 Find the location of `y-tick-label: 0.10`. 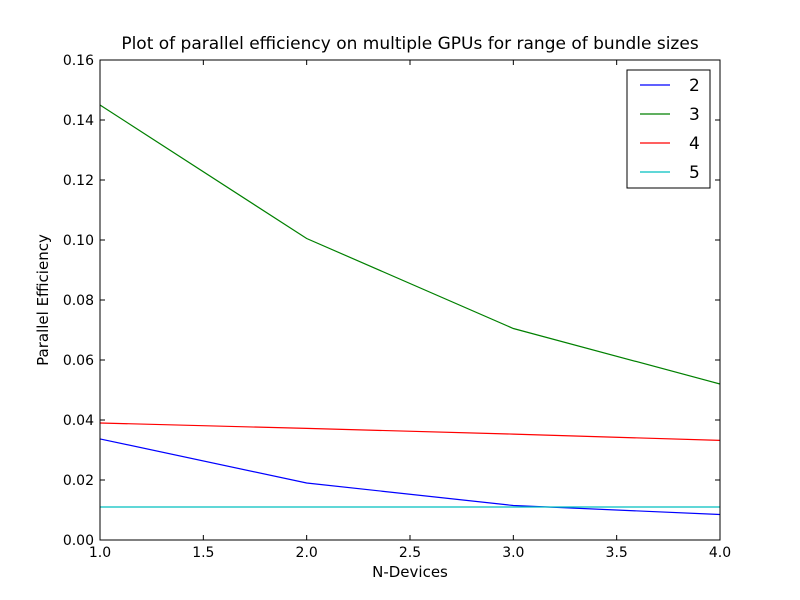

y-tick-label: 0.10 is located at coordinates (78, 241).